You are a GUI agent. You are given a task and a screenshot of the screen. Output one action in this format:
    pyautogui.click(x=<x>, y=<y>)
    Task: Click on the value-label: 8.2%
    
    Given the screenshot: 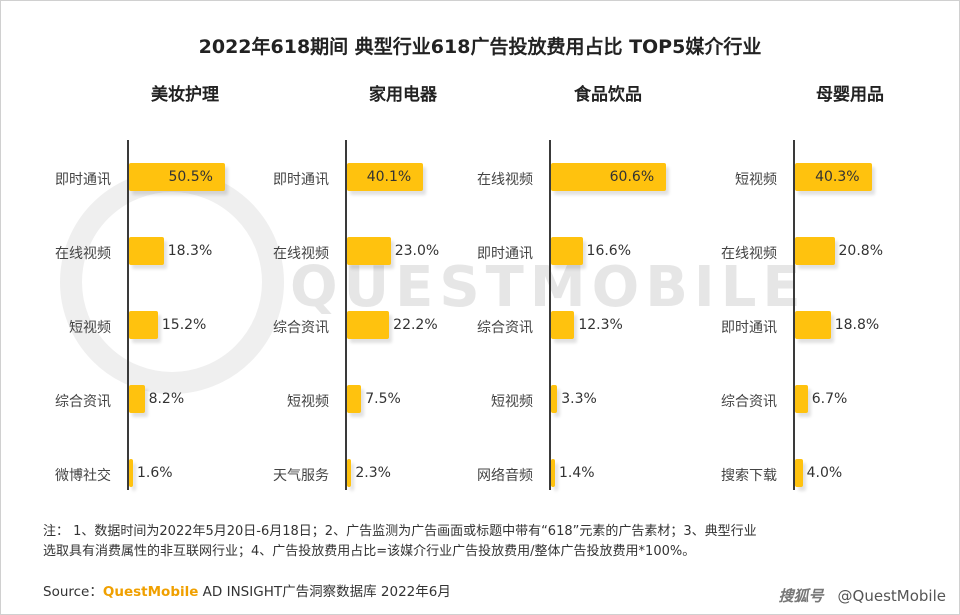 What is the action you would take?
    pyautogui.click(x=166, y=399)
    